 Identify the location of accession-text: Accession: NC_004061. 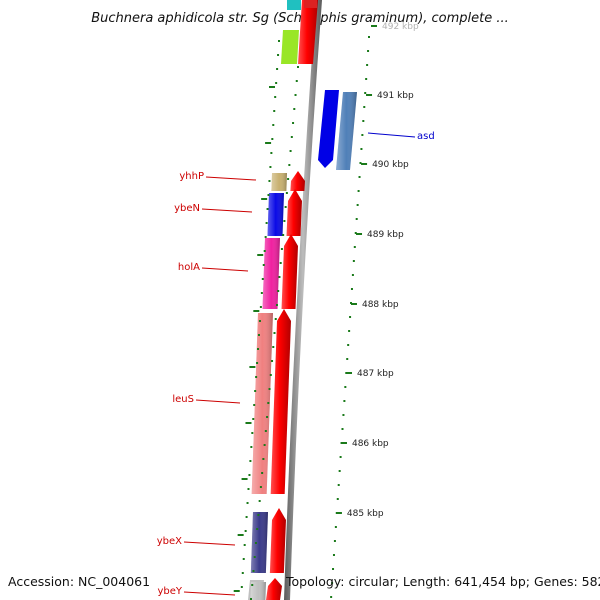
(79, 581).